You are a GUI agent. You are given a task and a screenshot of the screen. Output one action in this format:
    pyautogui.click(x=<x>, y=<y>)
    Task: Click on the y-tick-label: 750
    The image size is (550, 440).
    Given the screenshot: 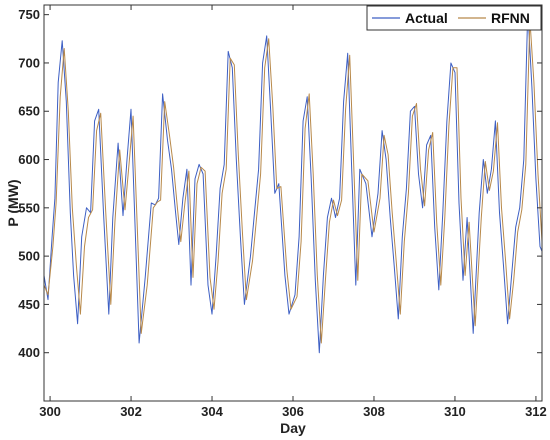 What is the action you would take?
    pyautogui.click(x=29, y=14)
    